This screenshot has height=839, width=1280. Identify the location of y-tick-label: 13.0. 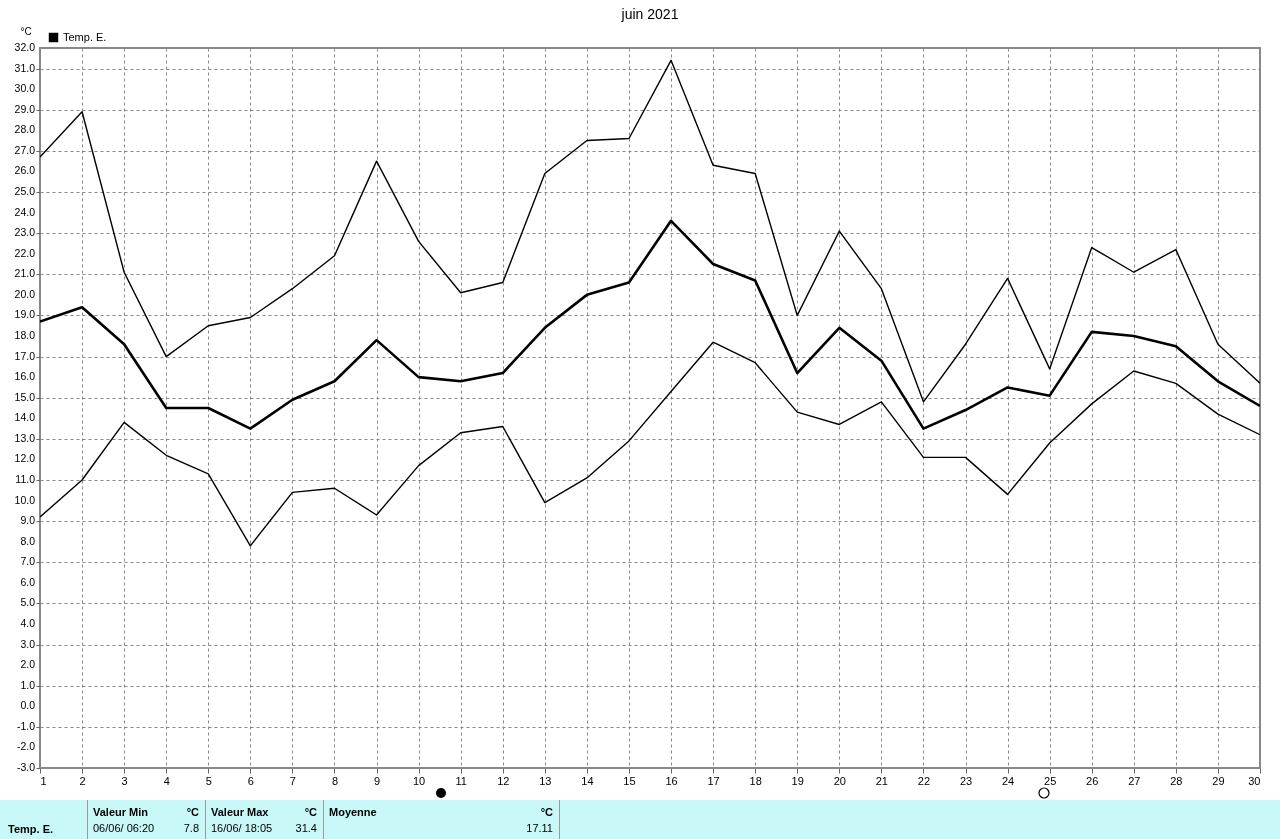
(25, 437).